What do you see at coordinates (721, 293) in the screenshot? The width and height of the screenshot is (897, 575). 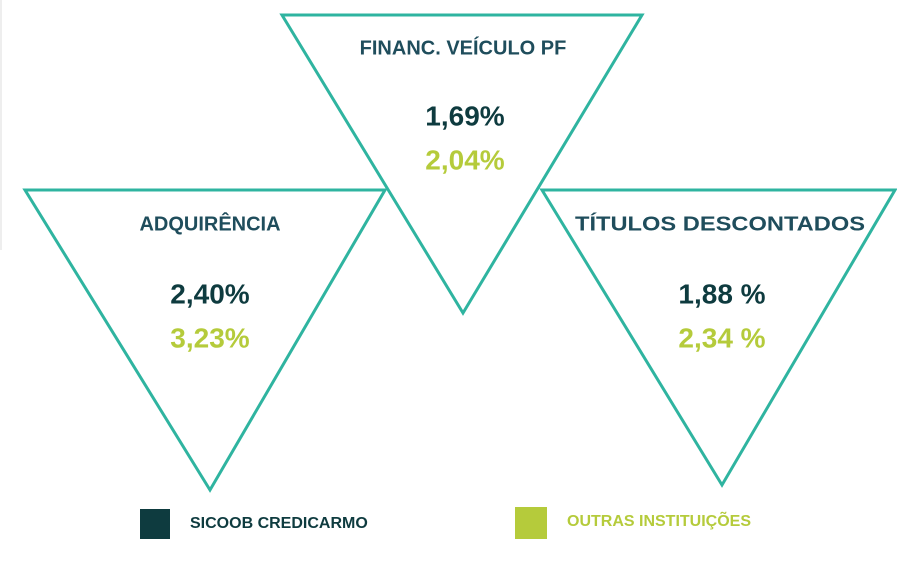 I see `sicoob-rate: 1,88 %` at bounding box center [721, 293].